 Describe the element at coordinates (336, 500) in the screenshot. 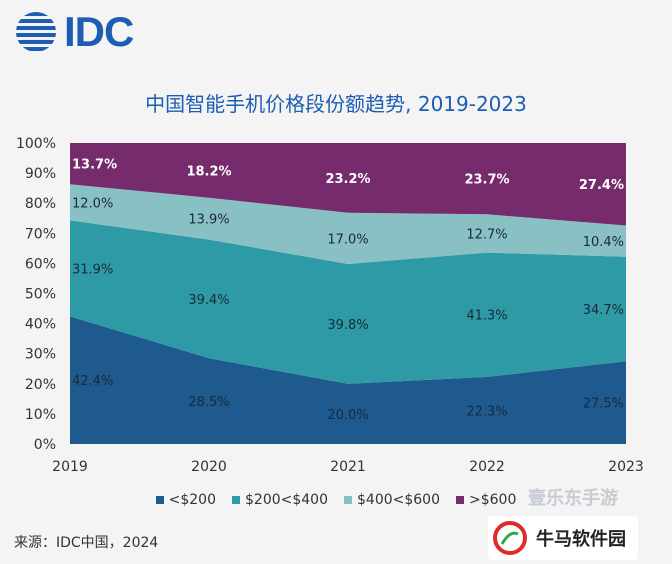

I see `chart-legend: <$200 $200<$400 $400<$600 >$600` at that location.